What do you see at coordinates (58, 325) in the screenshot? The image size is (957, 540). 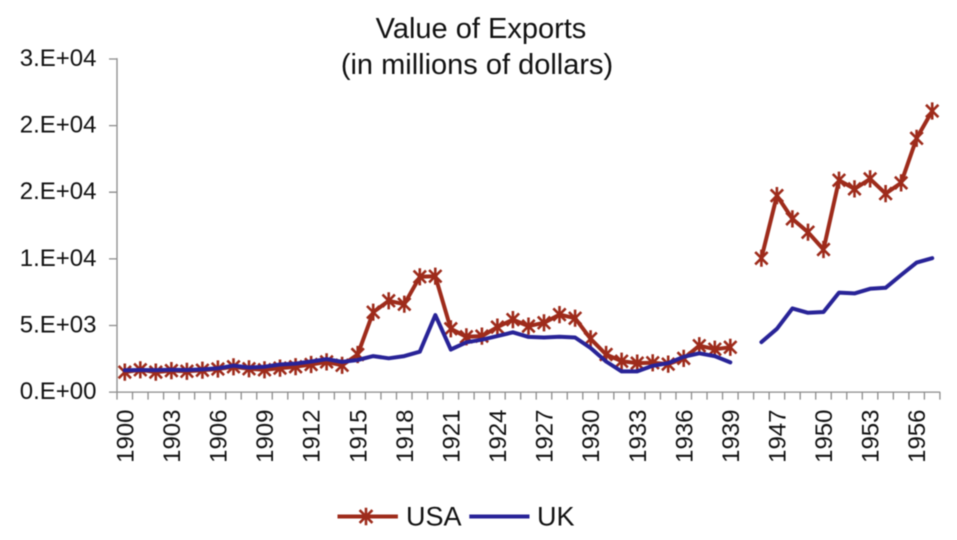 I see `svg-text: 5.E+03` at bounding box center [58, 325].